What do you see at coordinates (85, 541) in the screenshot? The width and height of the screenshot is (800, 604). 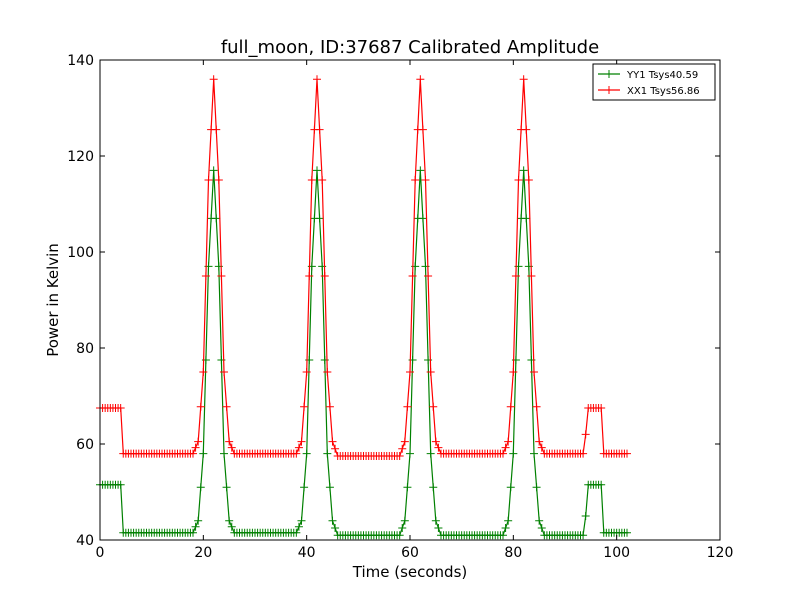 I see `y-tick-label: 40` at bounding box center [85, 541].